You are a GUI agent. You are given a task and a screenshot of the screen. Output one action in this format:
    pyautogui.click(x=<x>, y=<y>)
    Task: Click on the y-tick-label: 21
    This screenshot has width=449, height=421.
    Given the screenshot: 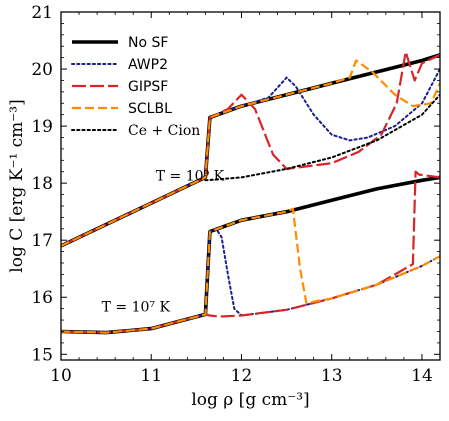 What is the action you would take?
    pyautogui.click(x=42, y=13)
    